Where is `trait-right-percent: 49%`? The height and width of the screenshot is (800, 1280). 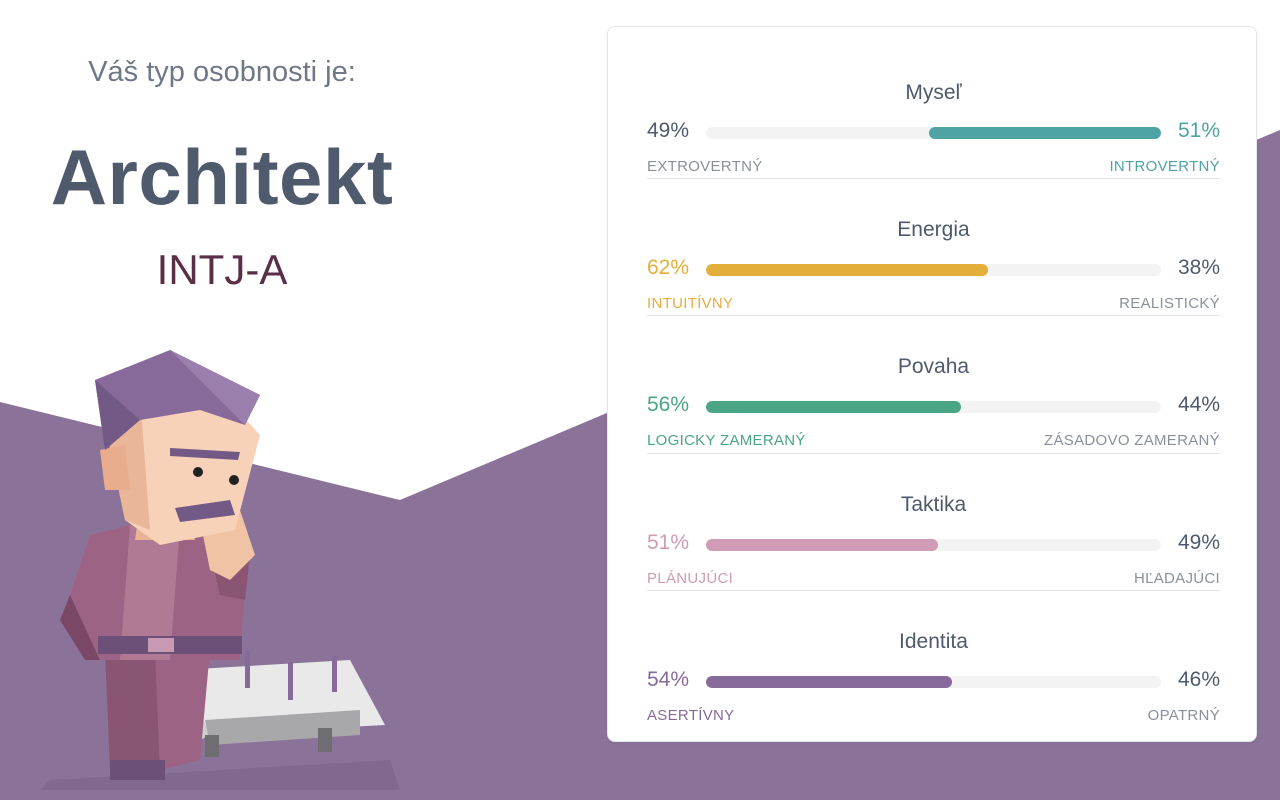
trait-right-percent: 49% is located at coordinates (1198, 542).